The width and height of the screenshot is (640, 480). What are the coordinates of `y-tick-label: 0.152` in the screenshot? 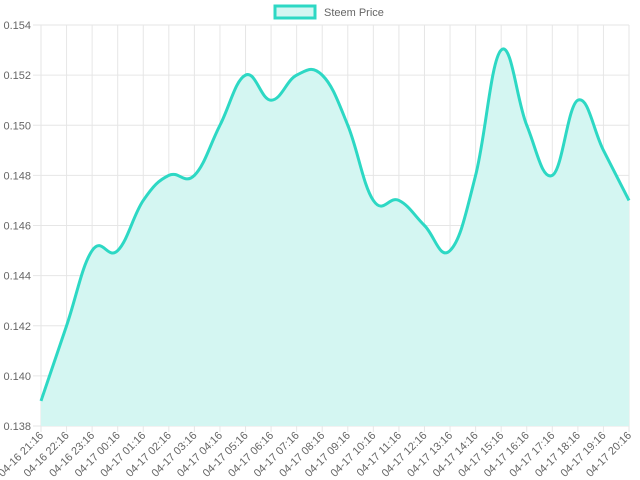 It's located at (17, 76).